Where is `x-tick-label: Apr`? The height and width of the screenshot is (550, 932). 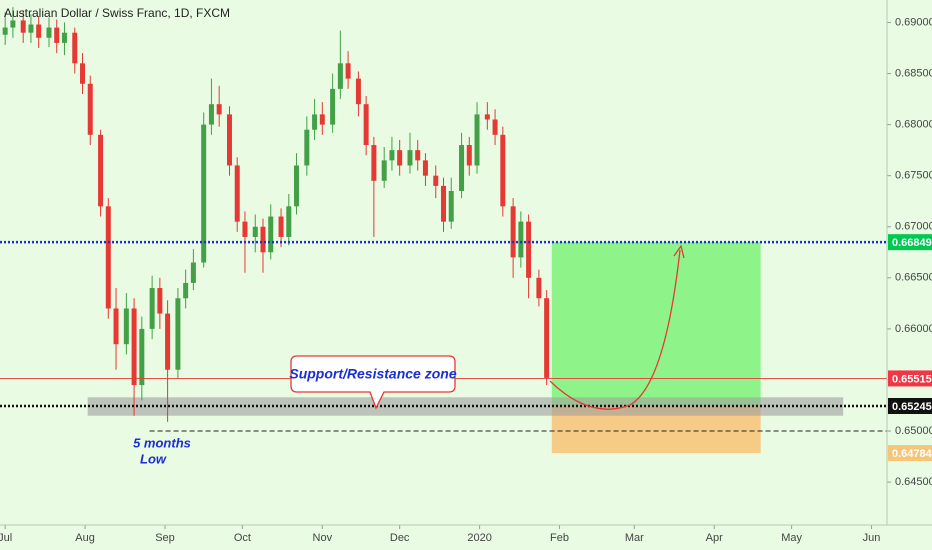
x-tick-label: Apr is located at coordinates (714, 538).